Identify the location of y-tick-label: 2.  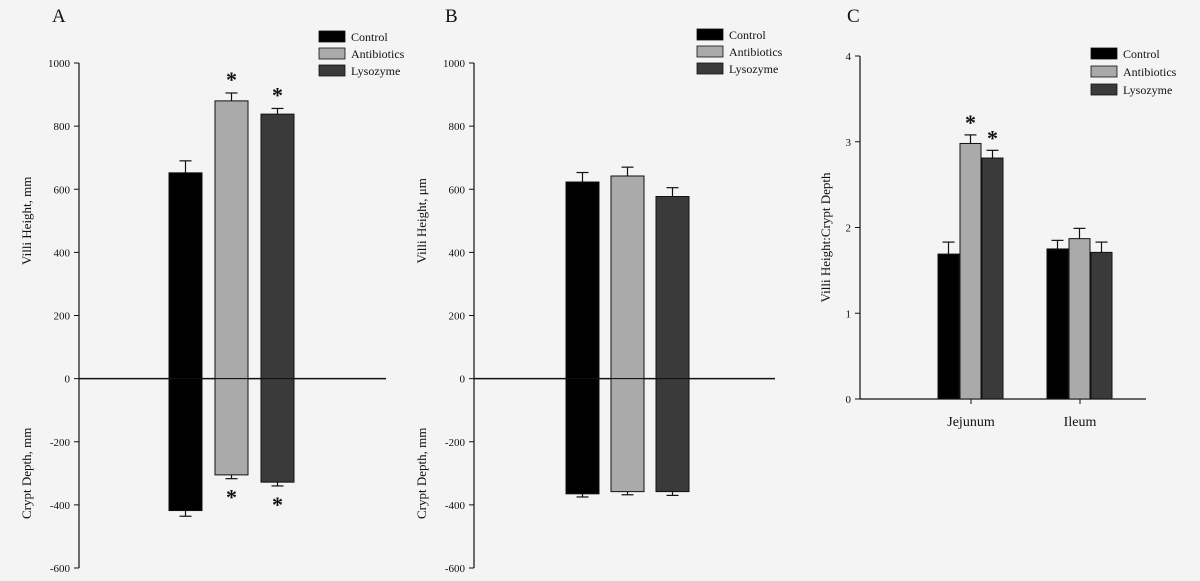
(849, 229).